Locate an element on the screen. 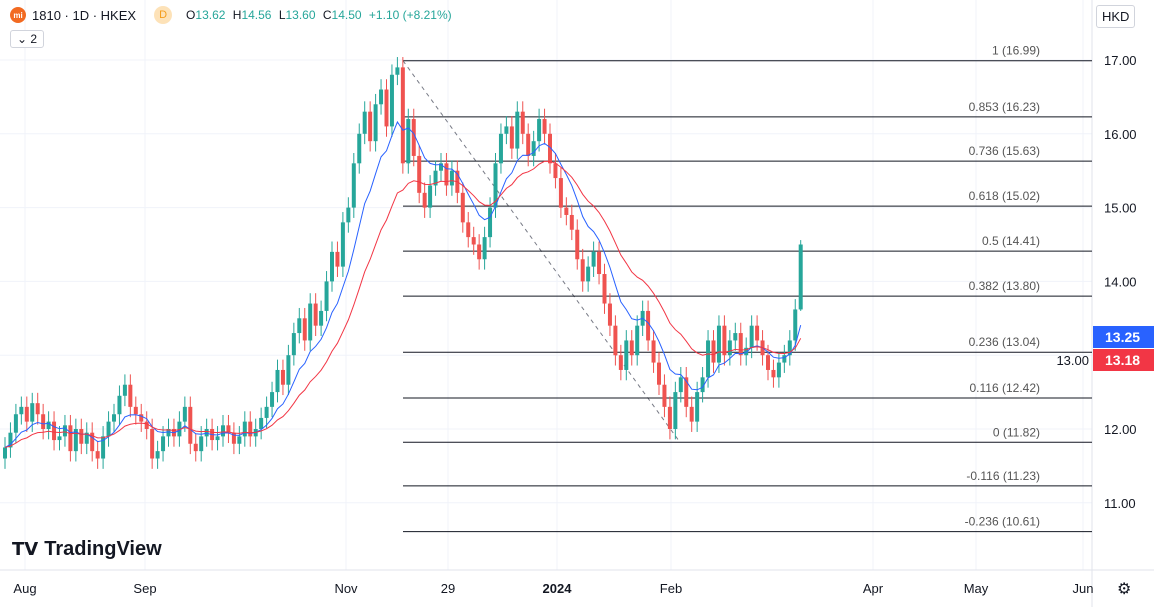 Image resolution: width=1154 pixels, height=607 pixels. price-tick-label: 13.00 is located at coordinates (1072, 360).